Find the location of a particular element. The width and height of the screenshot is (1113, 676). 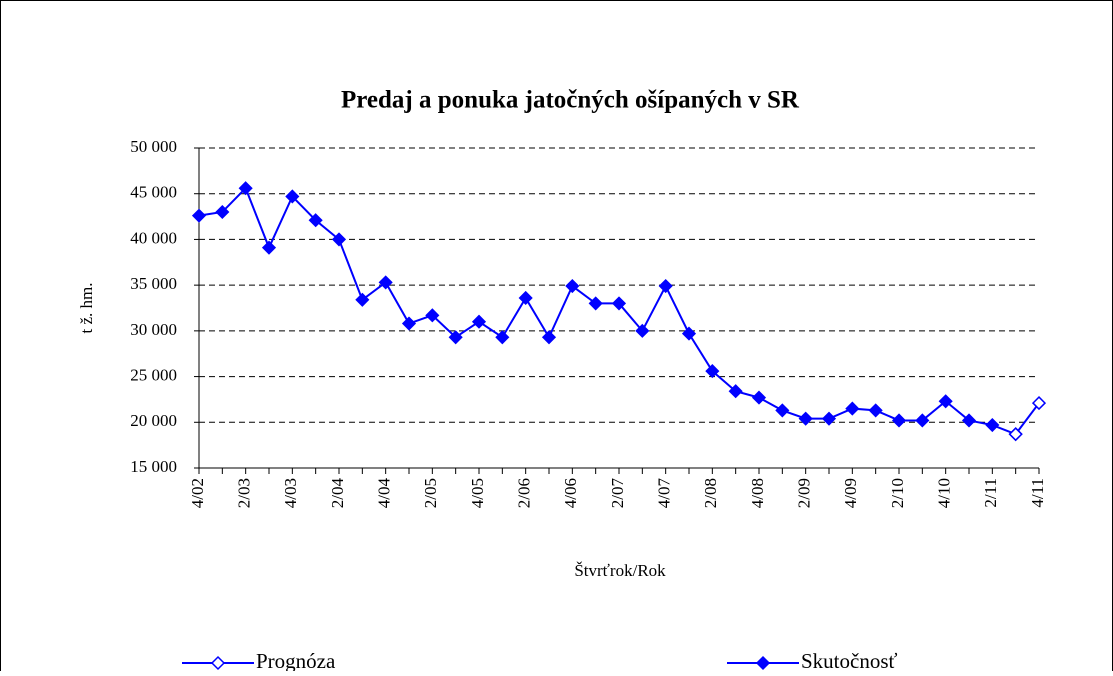

x-tick-label: 2/04 is located at coordinates (337, 493).